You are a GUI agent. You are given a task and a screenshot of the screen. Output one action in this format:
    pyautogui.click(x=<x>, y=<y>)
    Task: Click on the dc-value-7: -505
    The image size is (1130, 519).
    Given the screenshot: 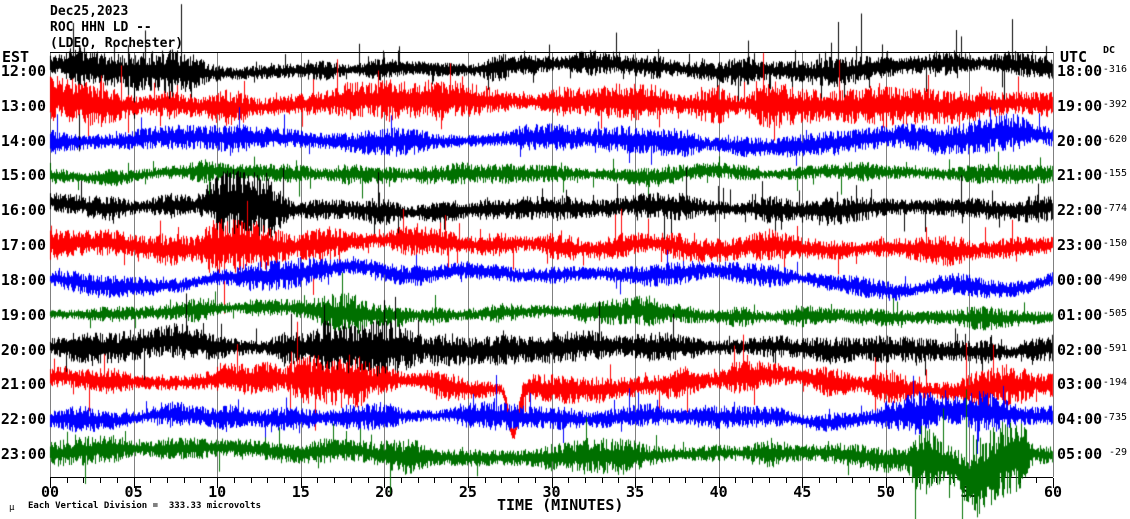 What is the action you would take?
    pyautogui.click(x=1114, y=313)
    